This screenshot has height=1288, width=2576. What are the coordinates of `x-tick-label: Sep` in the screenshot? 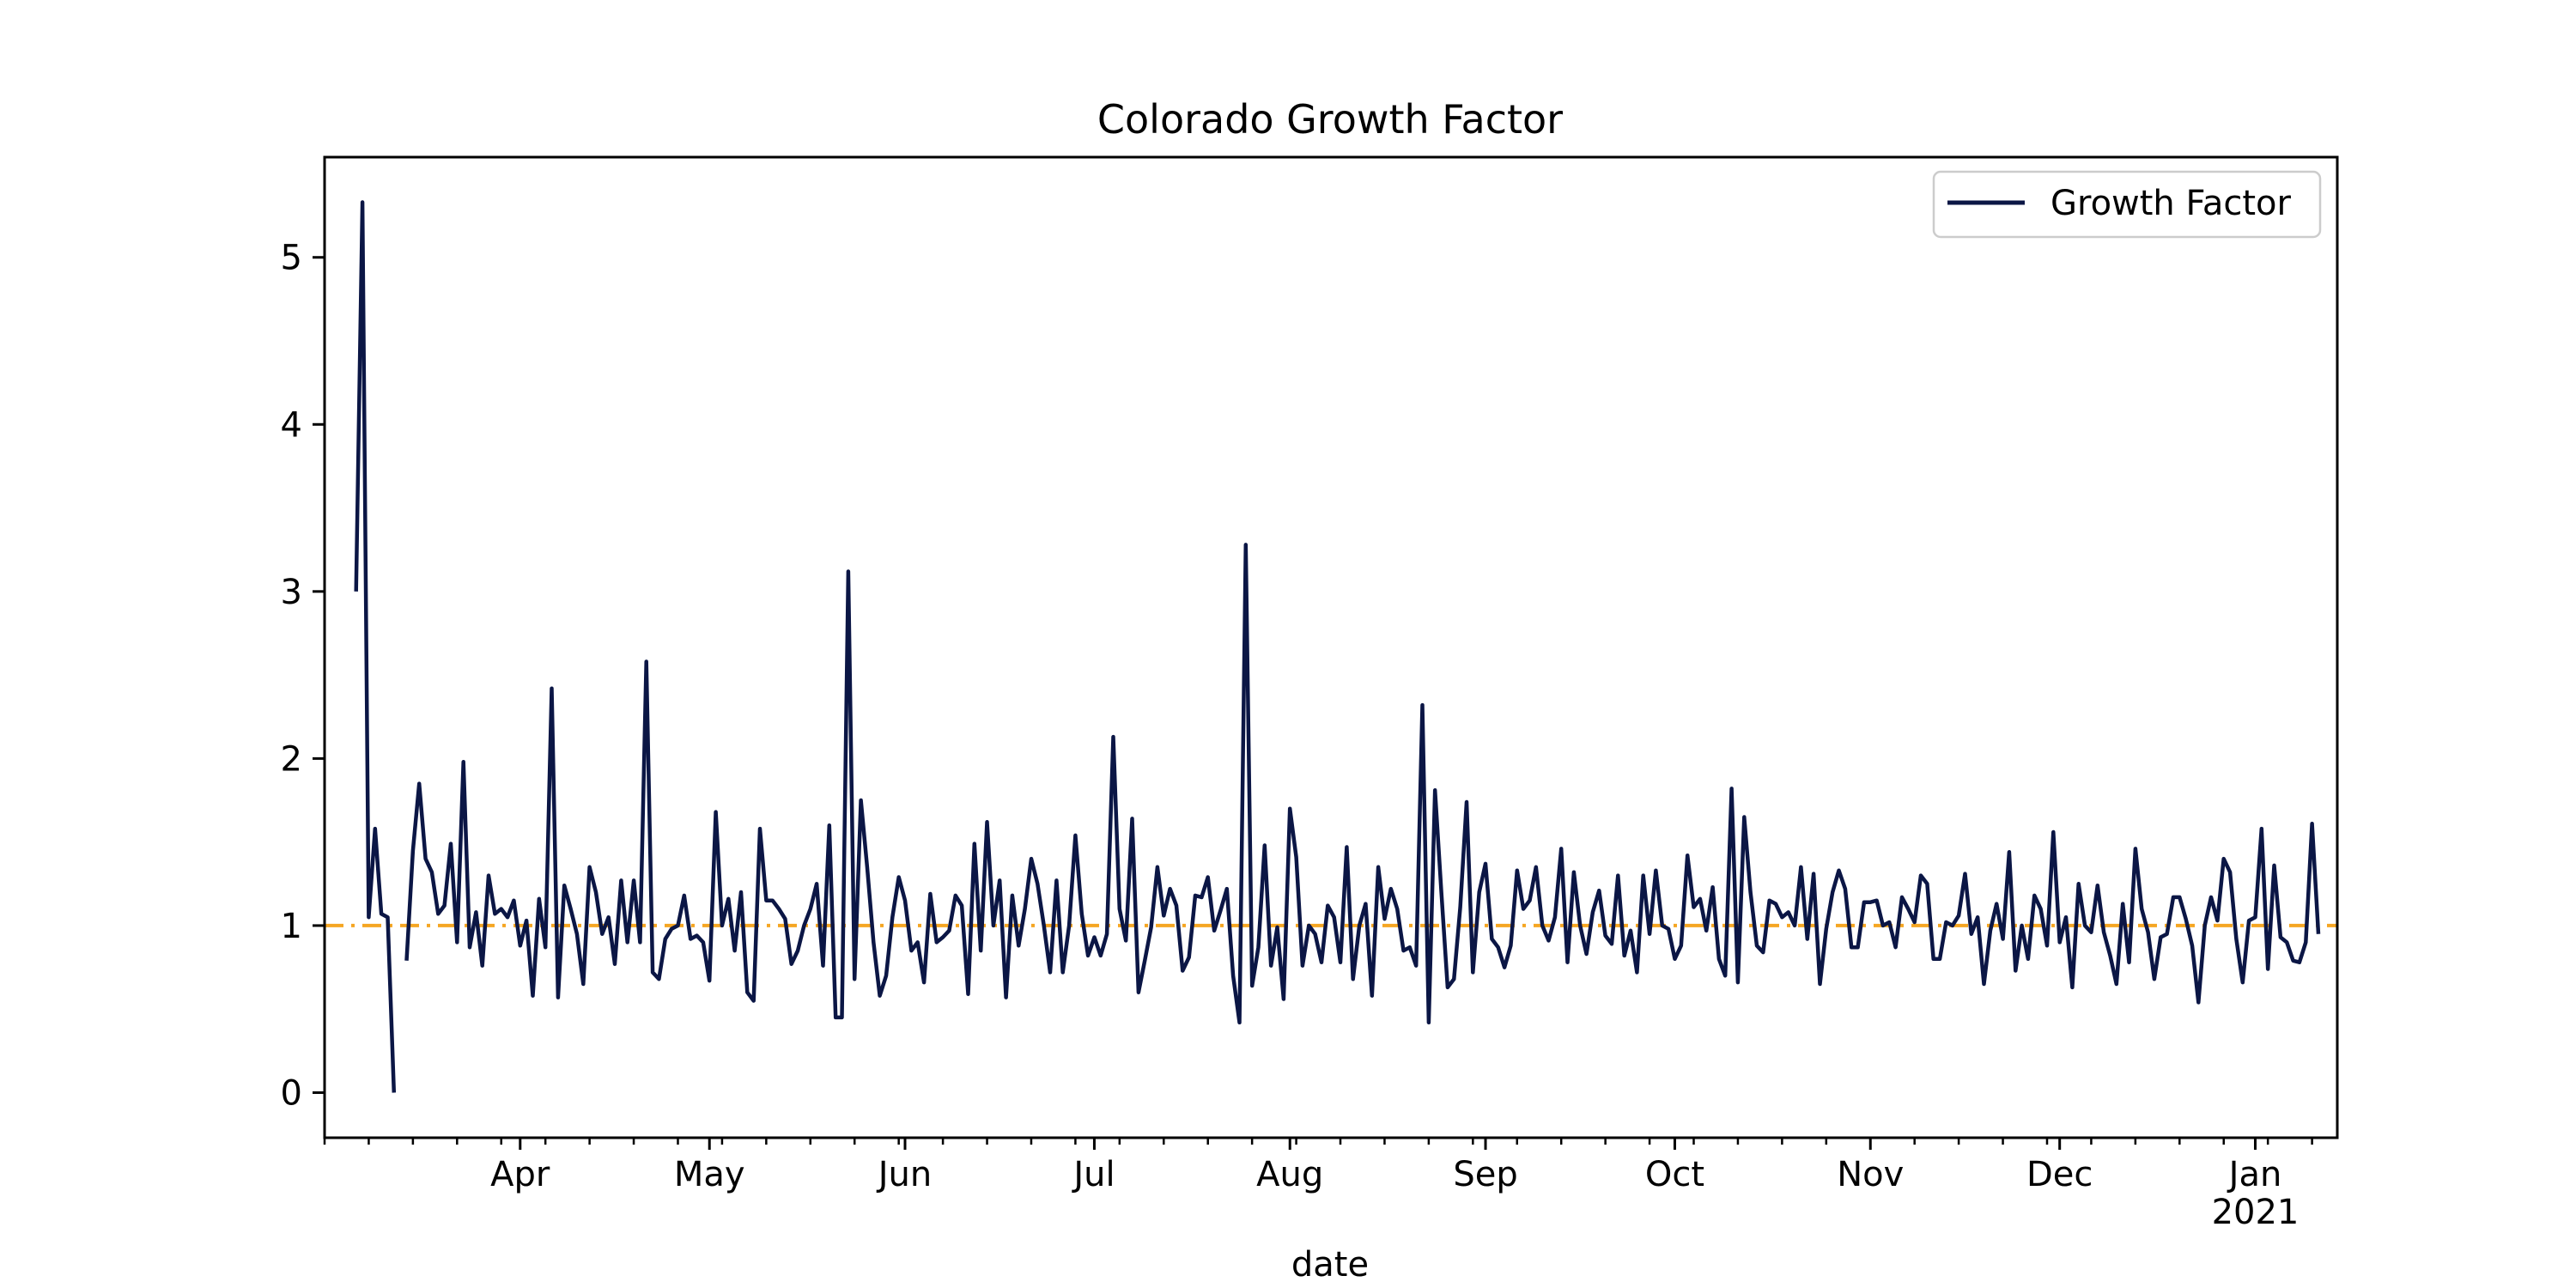 It's located at (1485, 1174).